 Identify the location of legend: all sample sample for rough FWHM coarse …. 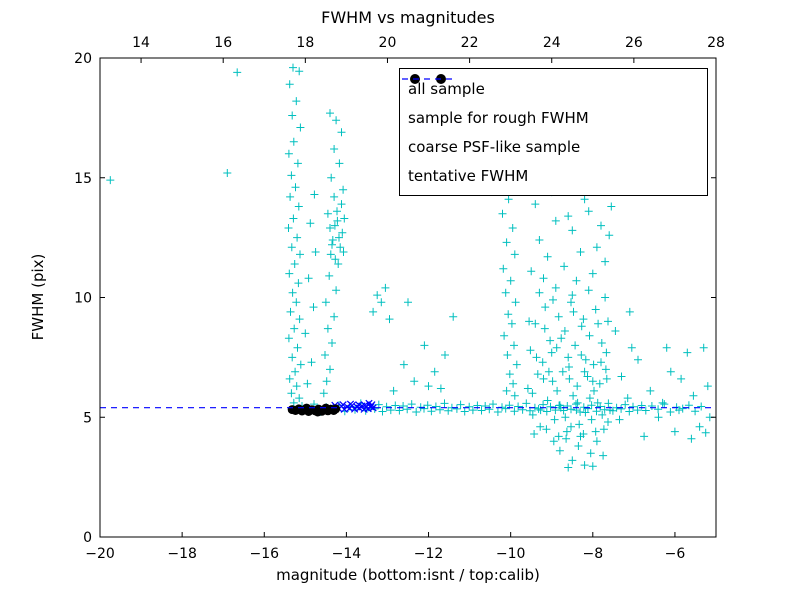
(553, 132).